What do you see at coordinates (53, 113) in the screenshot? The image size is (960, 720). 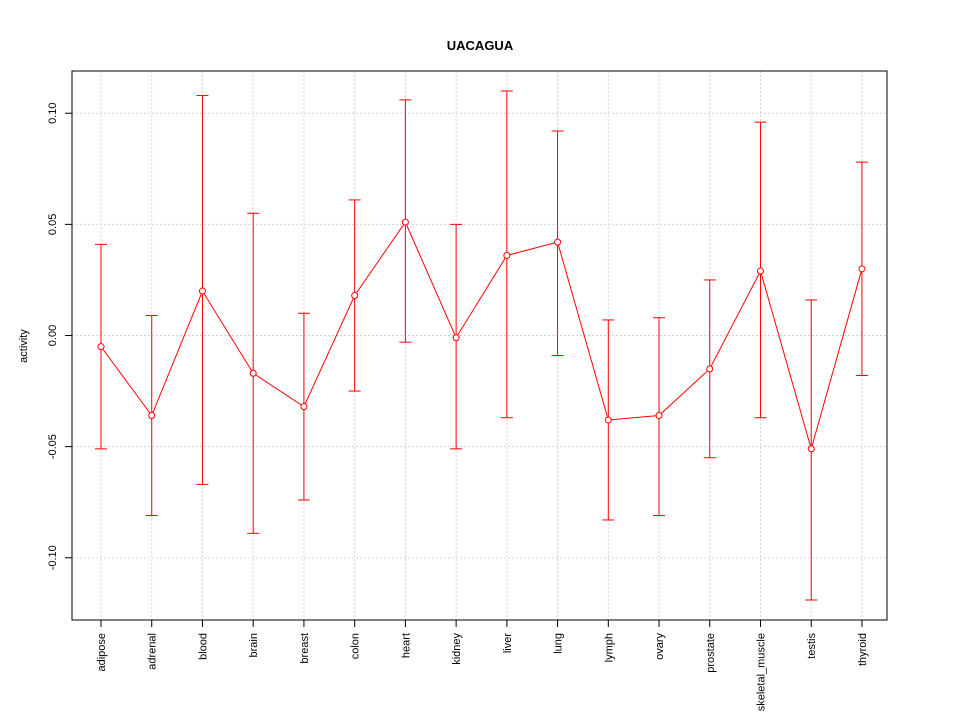 I see `y-tick-label: 0.10` at bounding box center [53, 113].